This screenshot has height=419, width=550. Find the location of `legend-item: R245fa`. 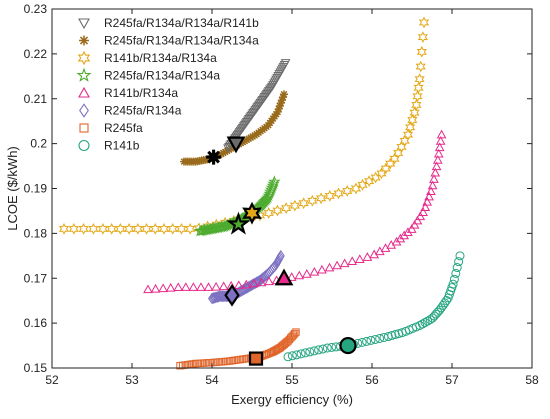

legend-item: R245fa is located at coordinates (111, 128).